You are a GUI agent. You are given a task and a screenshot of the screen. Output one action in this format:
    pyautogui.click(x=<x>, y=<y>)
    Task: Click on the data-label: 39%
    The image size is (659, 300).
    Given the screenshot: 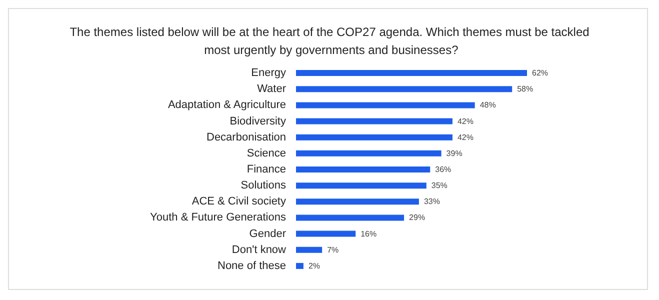 What is the action you would take?
    pyautogui.click(x=454, y=153)
    